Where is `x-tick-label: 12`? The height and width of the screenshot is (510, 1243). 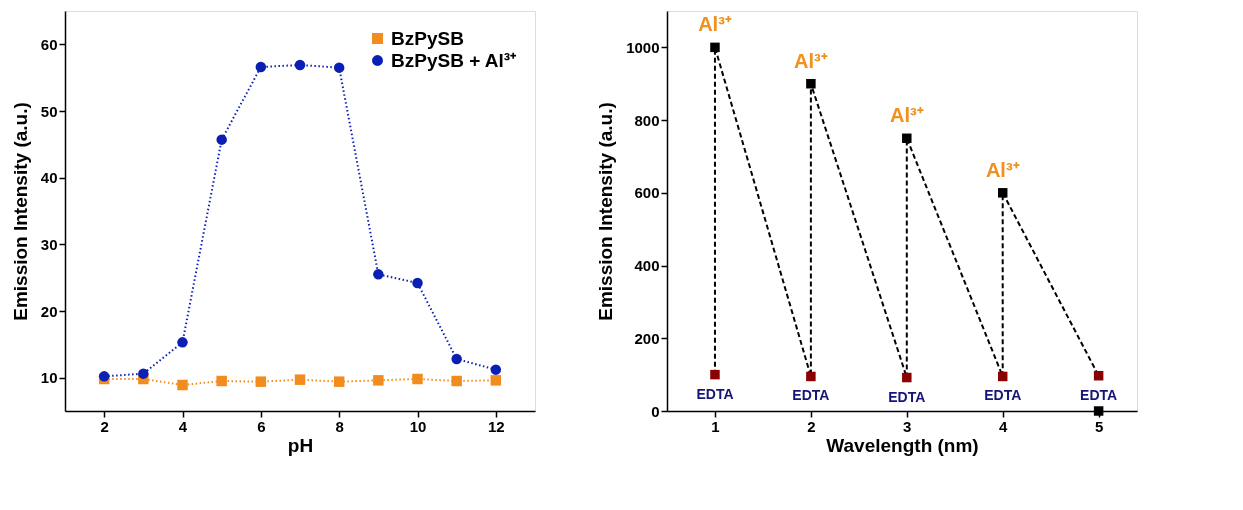
x-tick-label: 12 is located at coordinates (496, 426).